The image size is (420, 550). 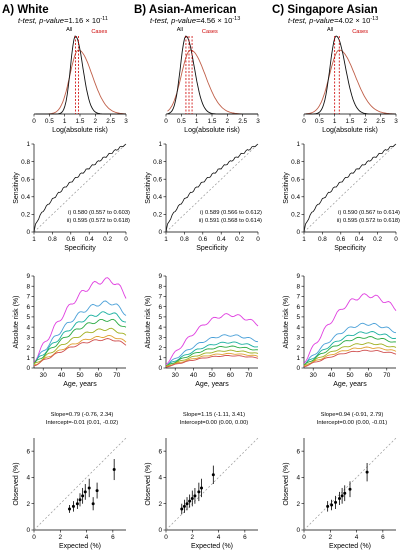 I want to click on risk-x-tick-label: 60, so click(x=369, y=375).